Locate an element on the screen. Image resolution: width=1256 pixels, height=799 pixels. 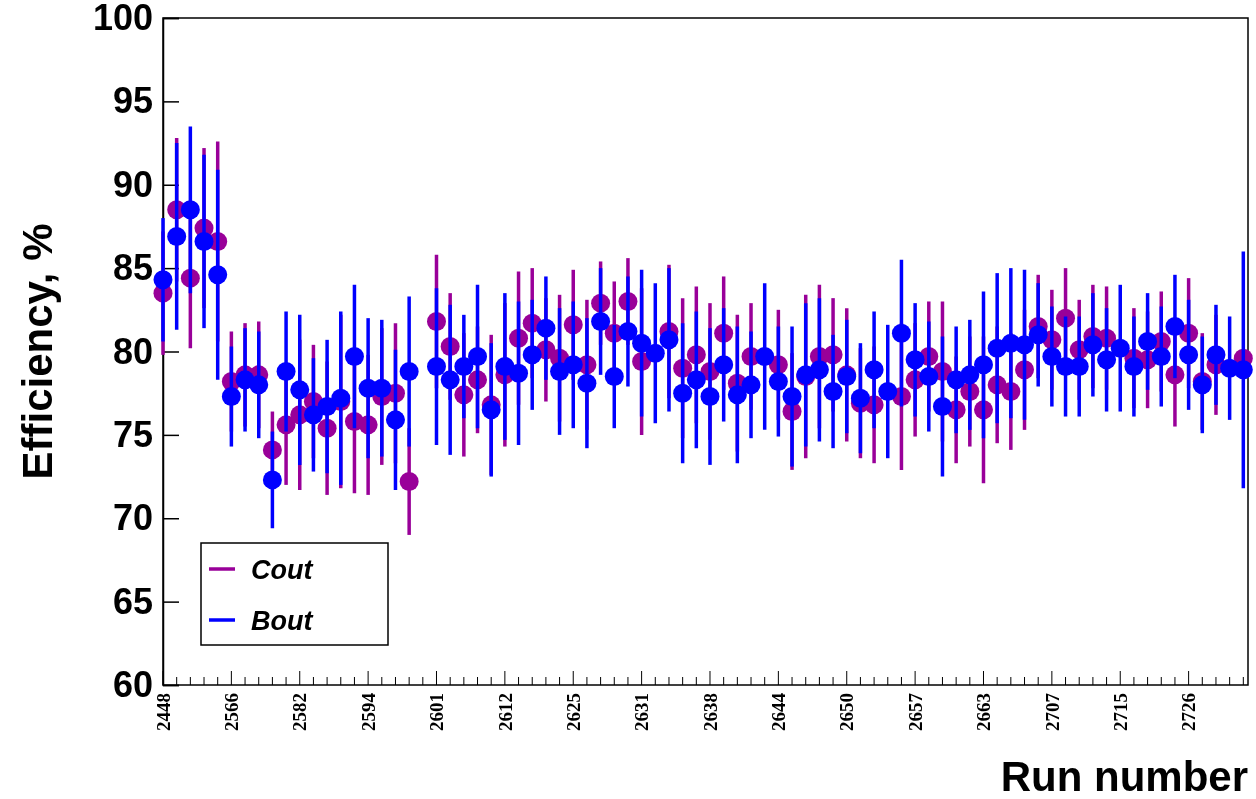
x-tick-label: 2594 is located at coordinates (368, 711).